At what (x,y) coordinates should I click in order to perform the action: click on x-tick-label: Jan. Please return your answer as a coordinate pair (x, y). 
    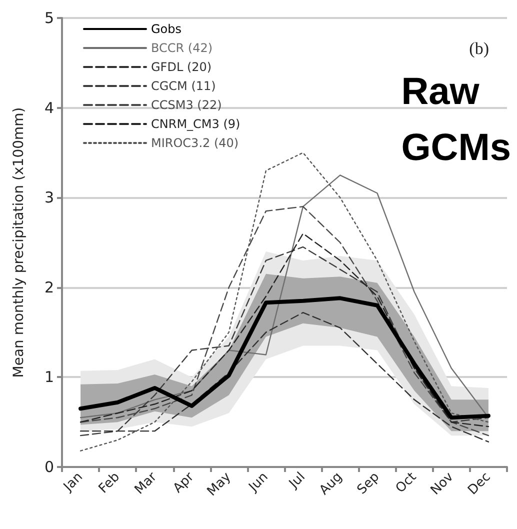
    Looking at the image, I should click on (73, 483).